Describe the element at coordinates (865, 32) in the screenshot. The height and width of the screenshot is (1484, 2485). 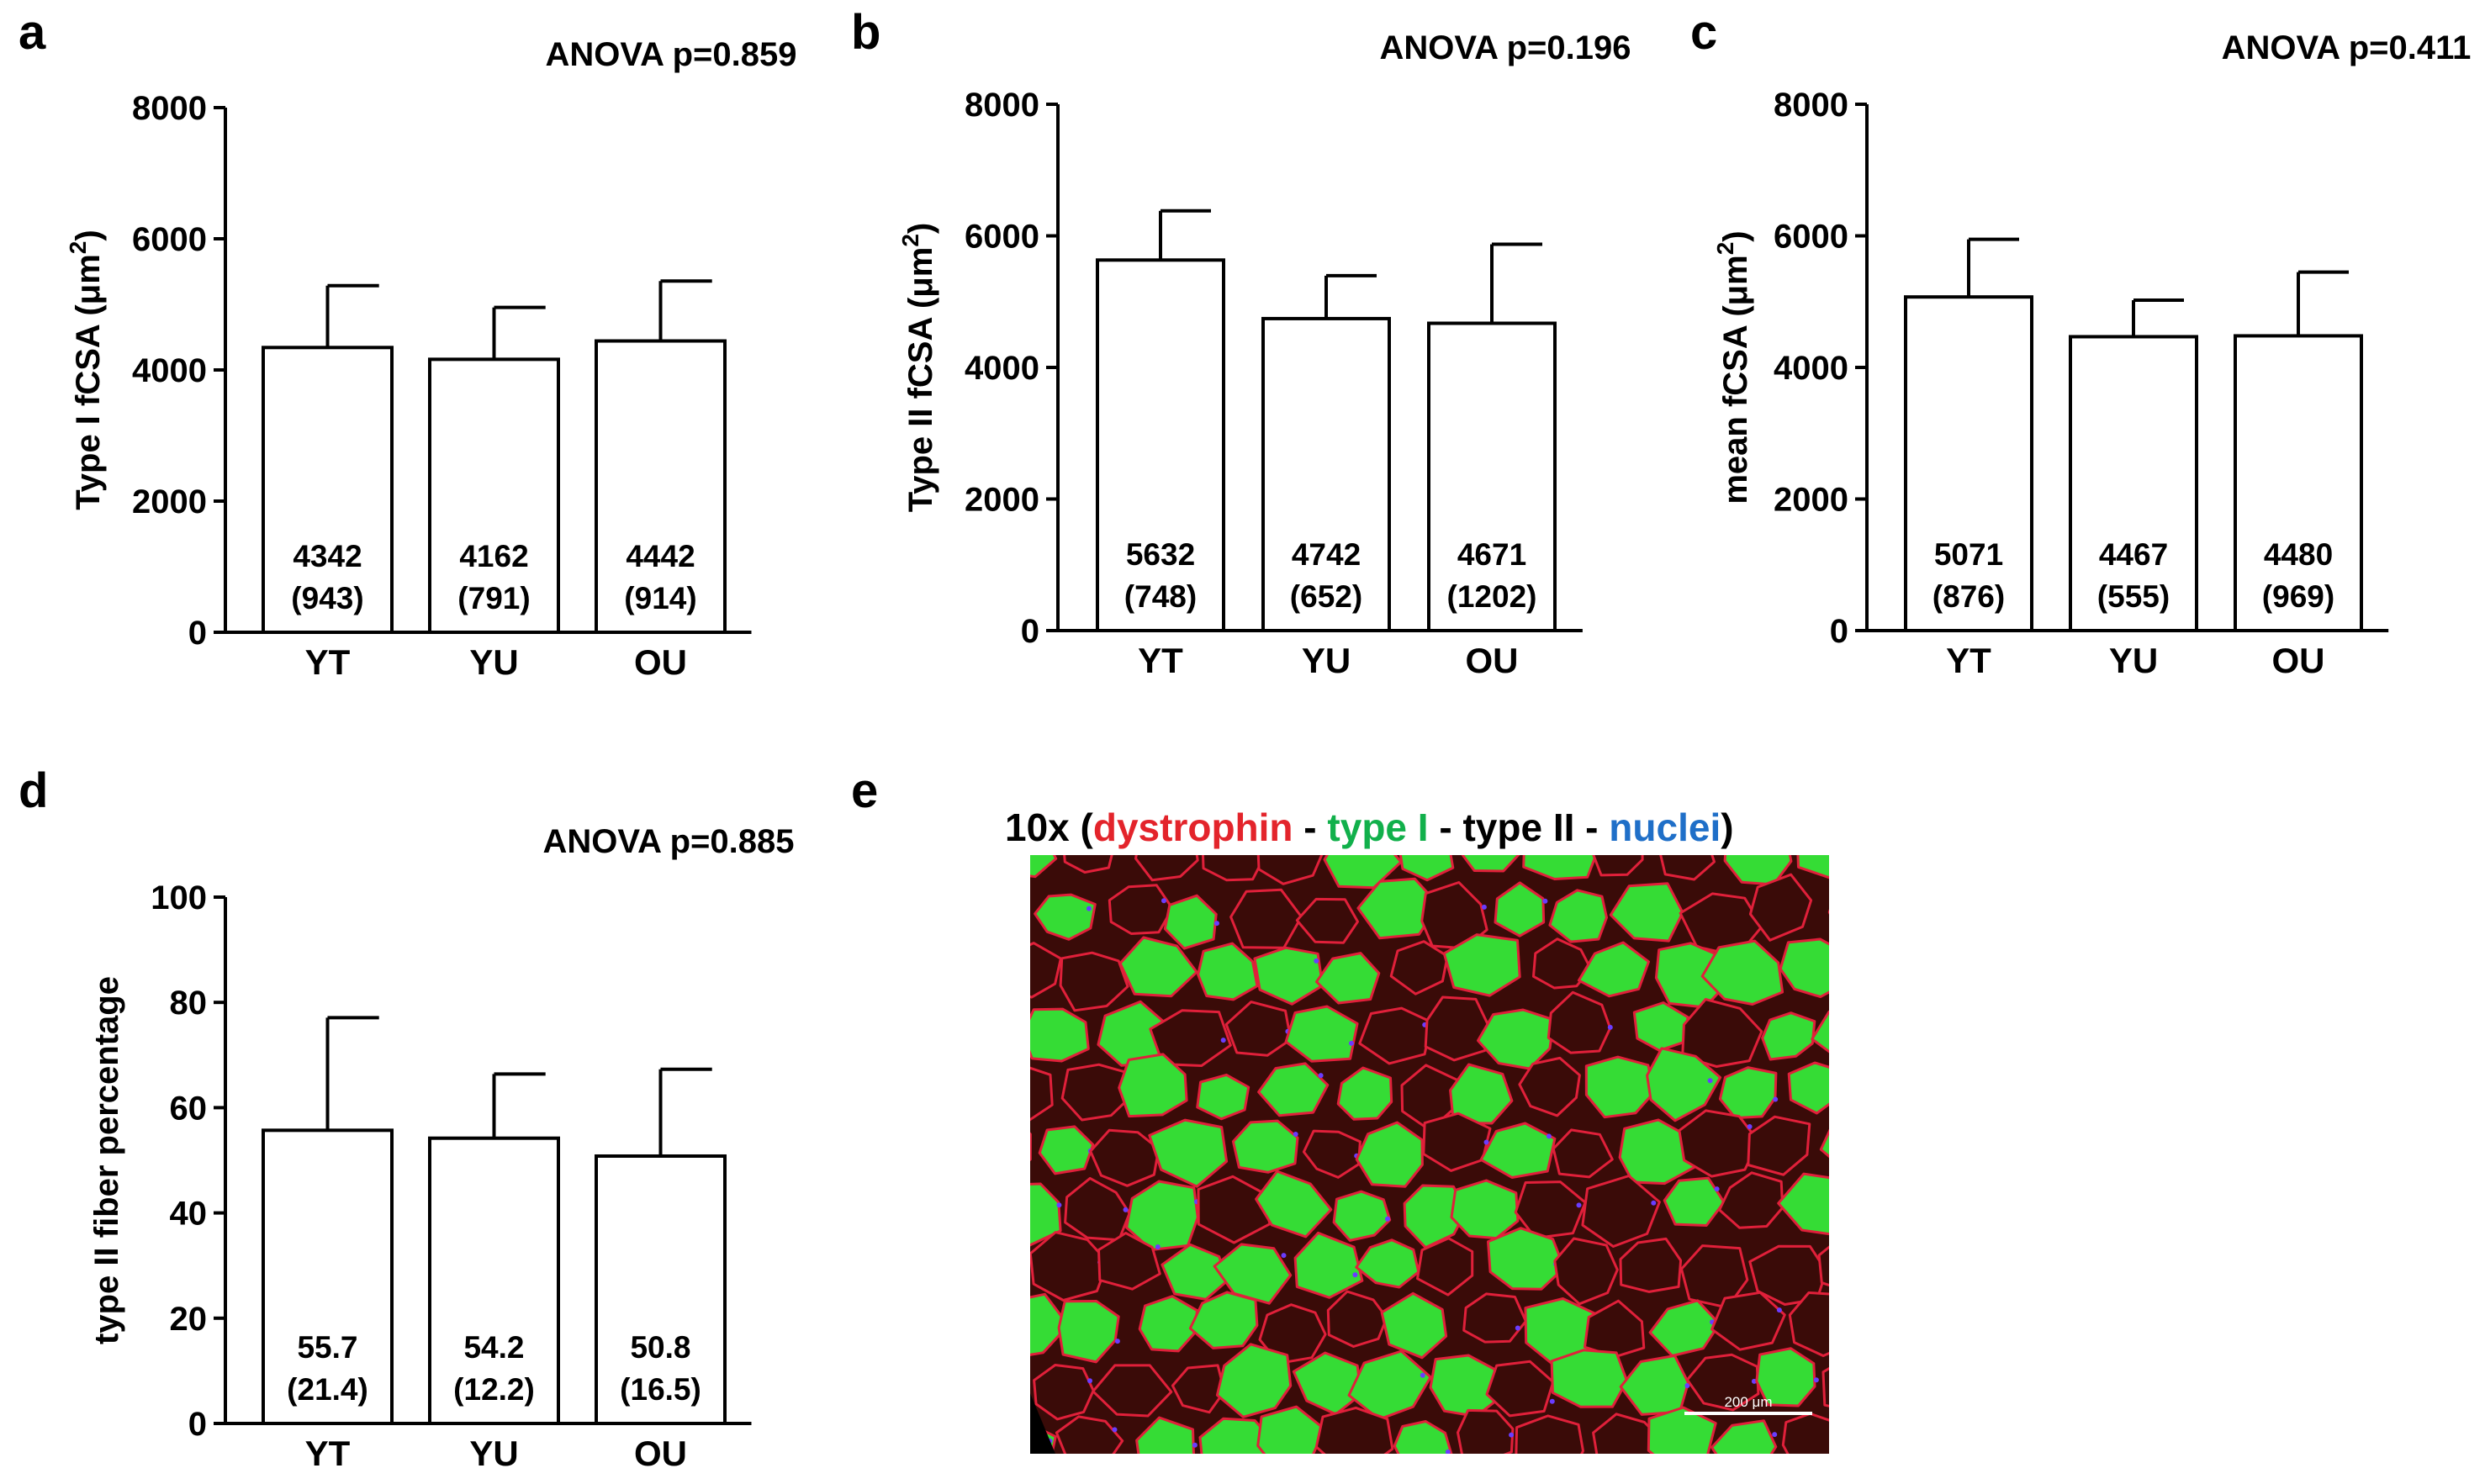
I see `panel-letter-b: b` at that location.